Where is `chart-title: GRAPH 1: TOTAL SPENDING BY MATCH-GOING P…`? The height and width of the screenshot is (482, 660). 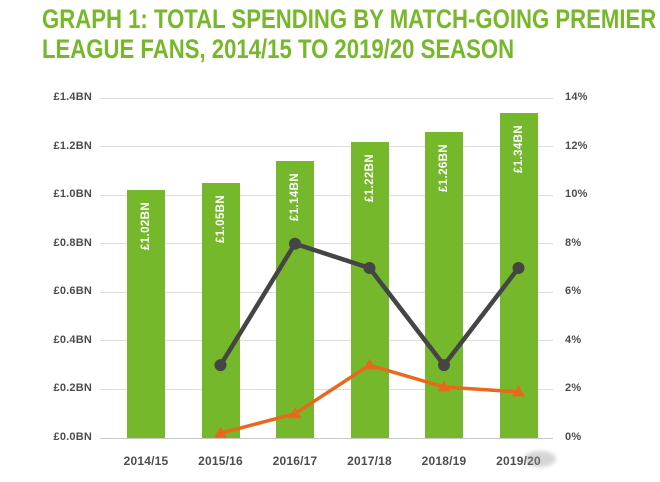
chart-title: GRAPH 1: TOTAL SPENDING BY MATCH-GOING P… is located at coordinates (351, 34).